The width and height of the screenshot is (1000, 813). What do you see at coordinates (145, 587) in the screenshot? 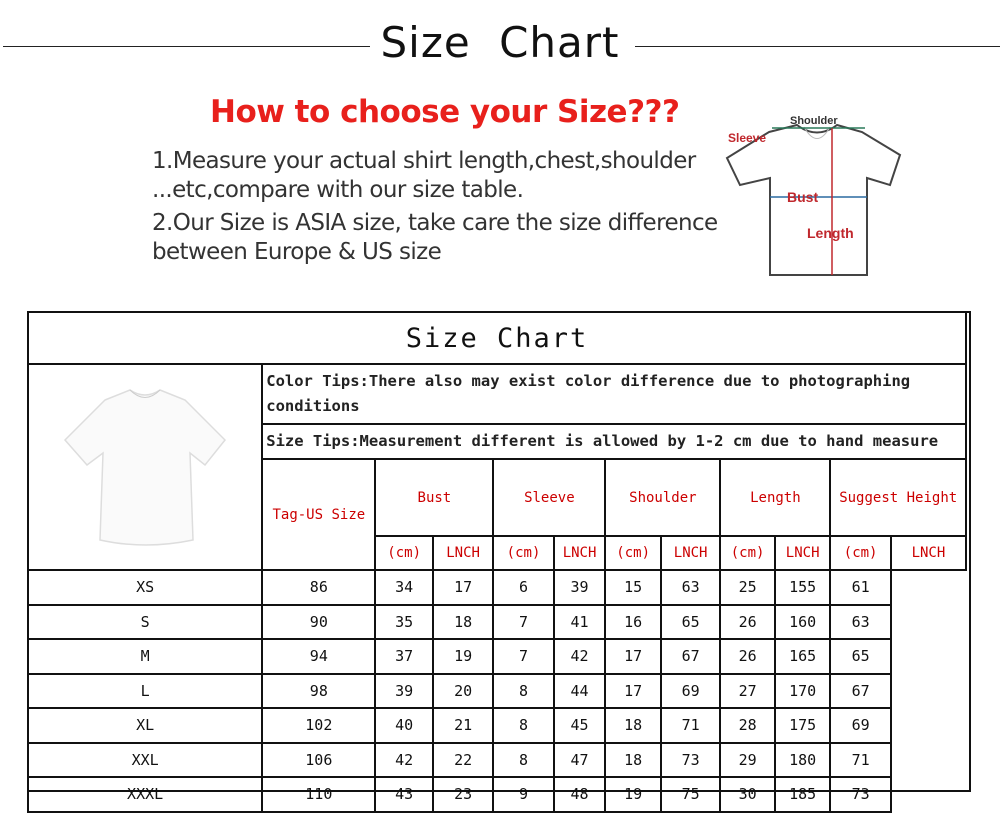
I see `size-label: XS` at bounding box center [145, 587].